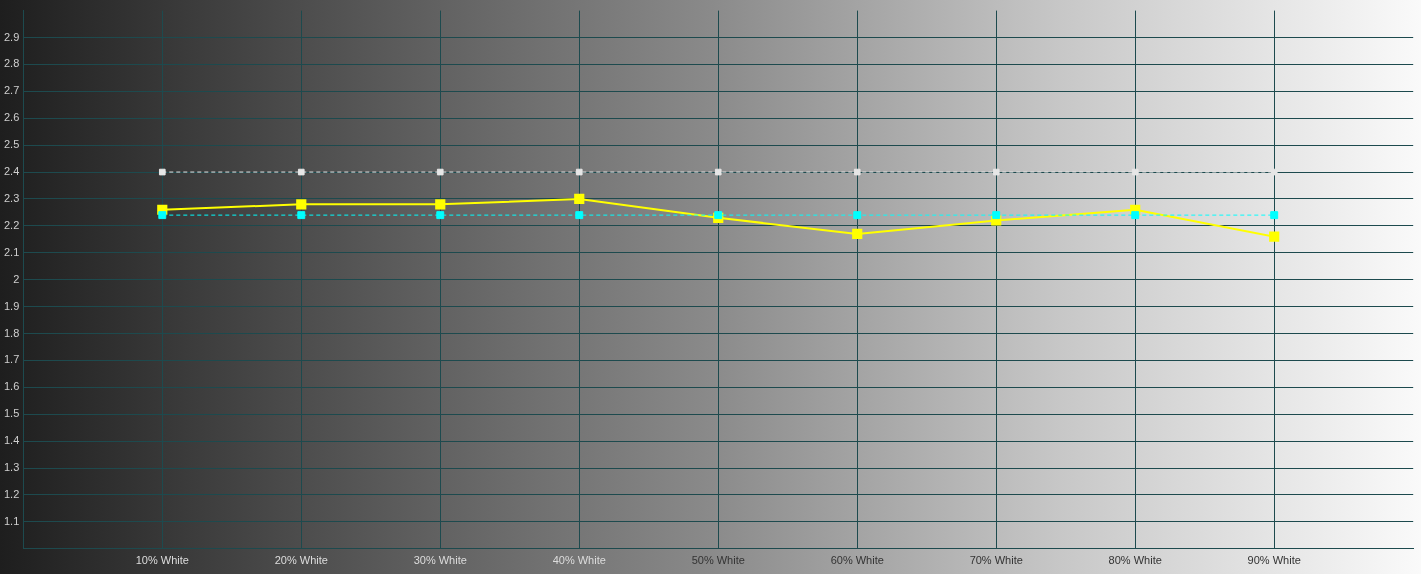 The height and width of the screenshot is (574, 1421). Describe the element at coordinates (996, 560) in the screenshot. I see `x-tick-label: 70% White` at that location.